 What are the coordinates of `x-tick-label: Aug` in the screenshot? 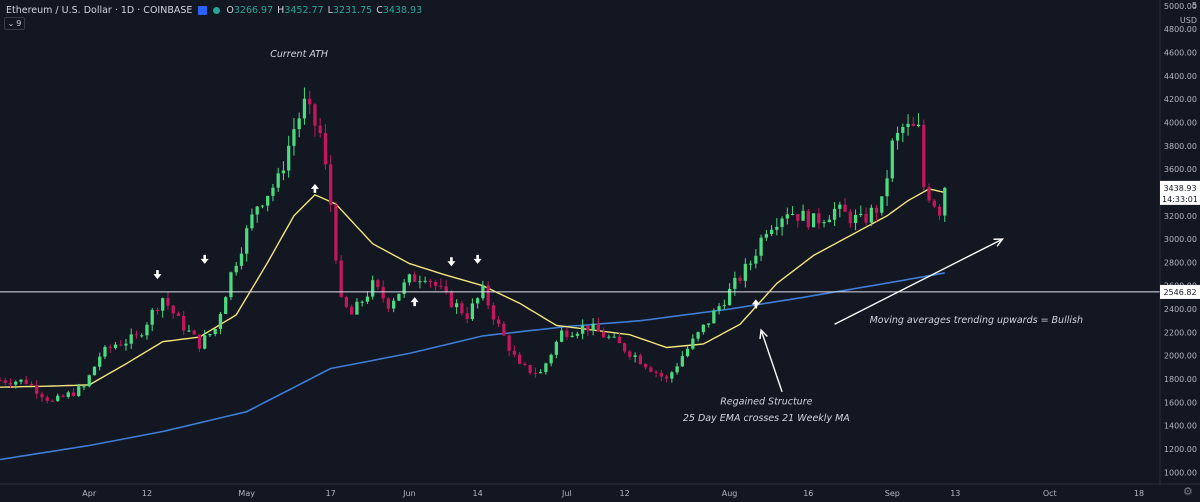 It's located at (730, 493).